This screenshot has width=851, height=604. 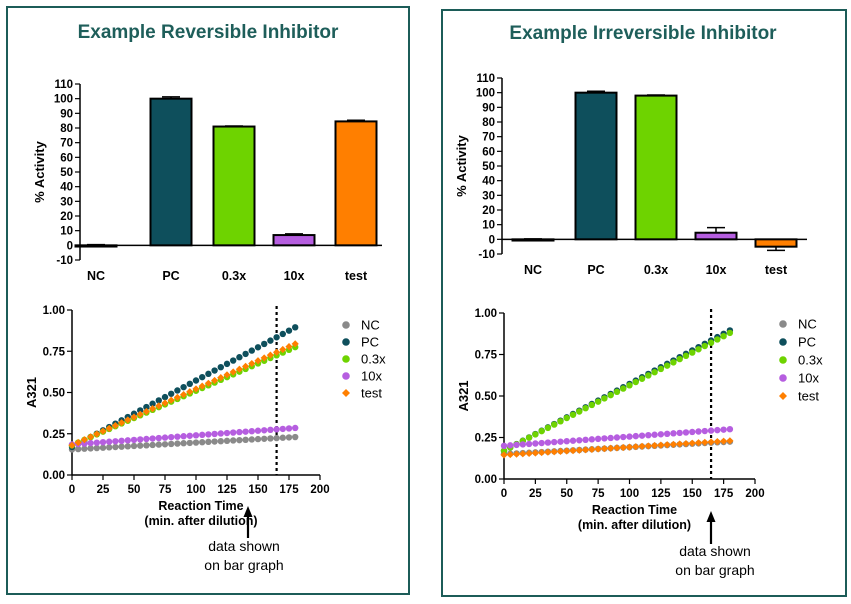 What do you see at coordinates (54, 352) in the screenshot?
I see `line-y-tick-label: 0.75` at bounding box center [54, 352].